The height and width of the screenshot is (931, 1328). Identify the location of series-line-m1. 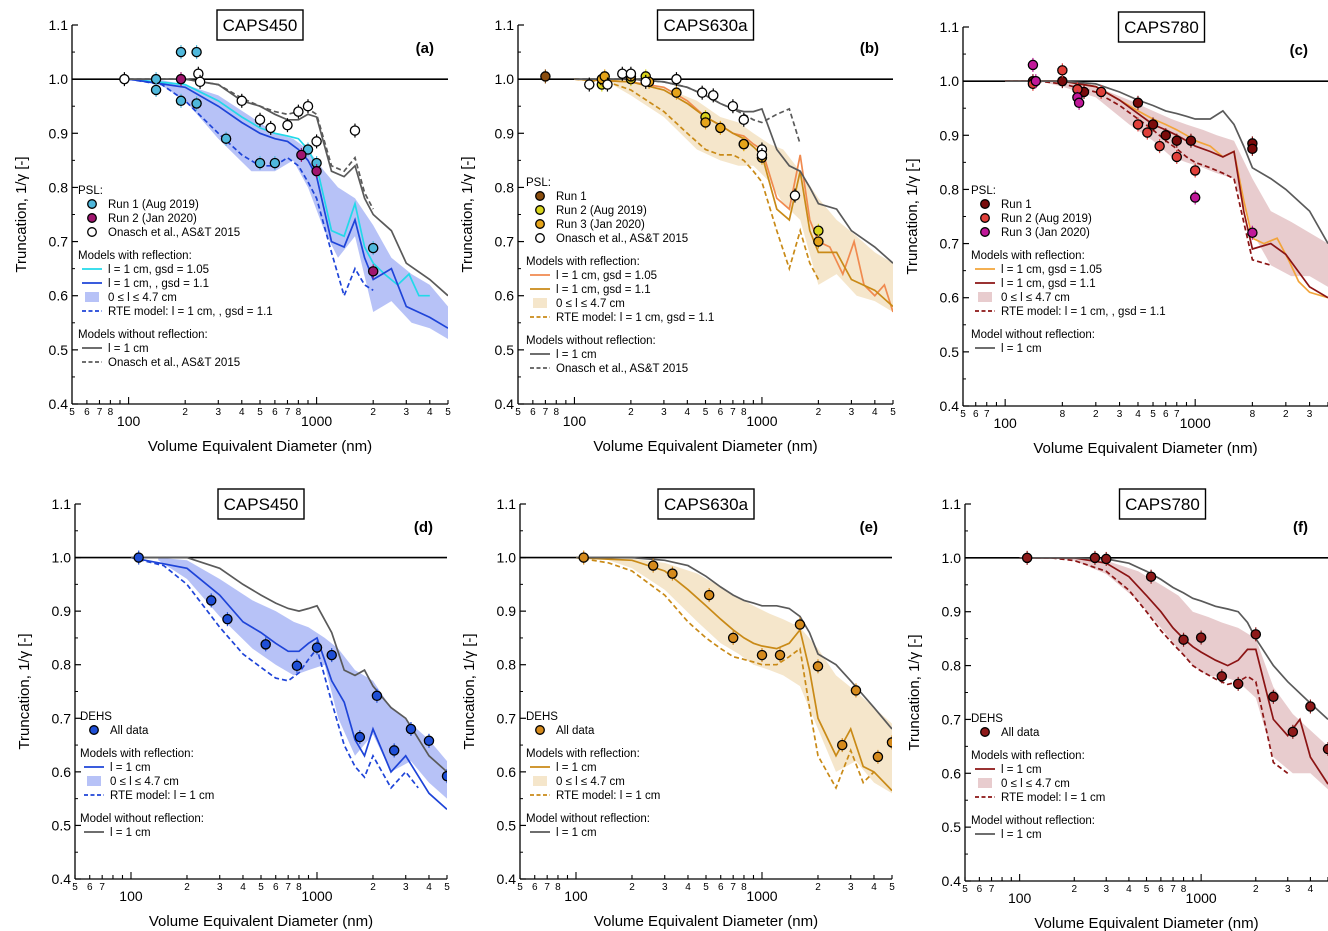
(1166, 189).